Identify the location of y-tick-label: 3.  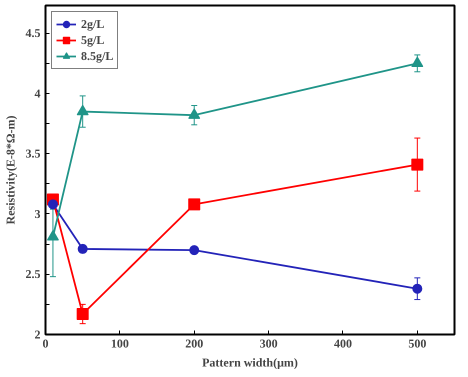
(37, 213).